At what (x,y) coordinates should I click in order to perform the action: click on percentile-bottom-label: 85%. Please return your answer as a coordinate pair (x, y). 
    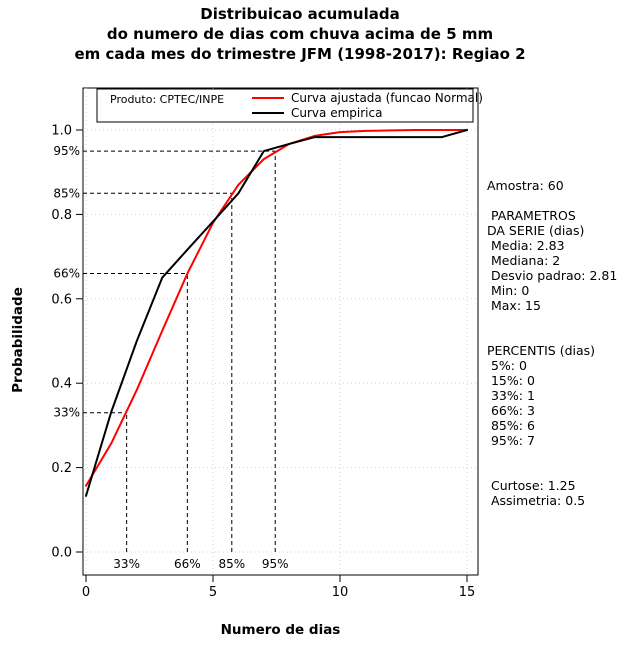
    Looking at the image, I should click on (231, 564).